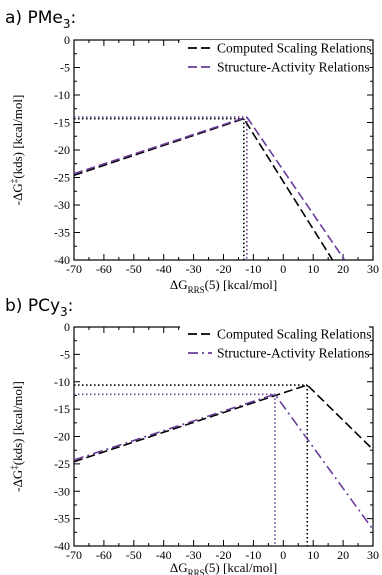  I want to click on panel-label-prefix: a) PMe, so click(34, 18).